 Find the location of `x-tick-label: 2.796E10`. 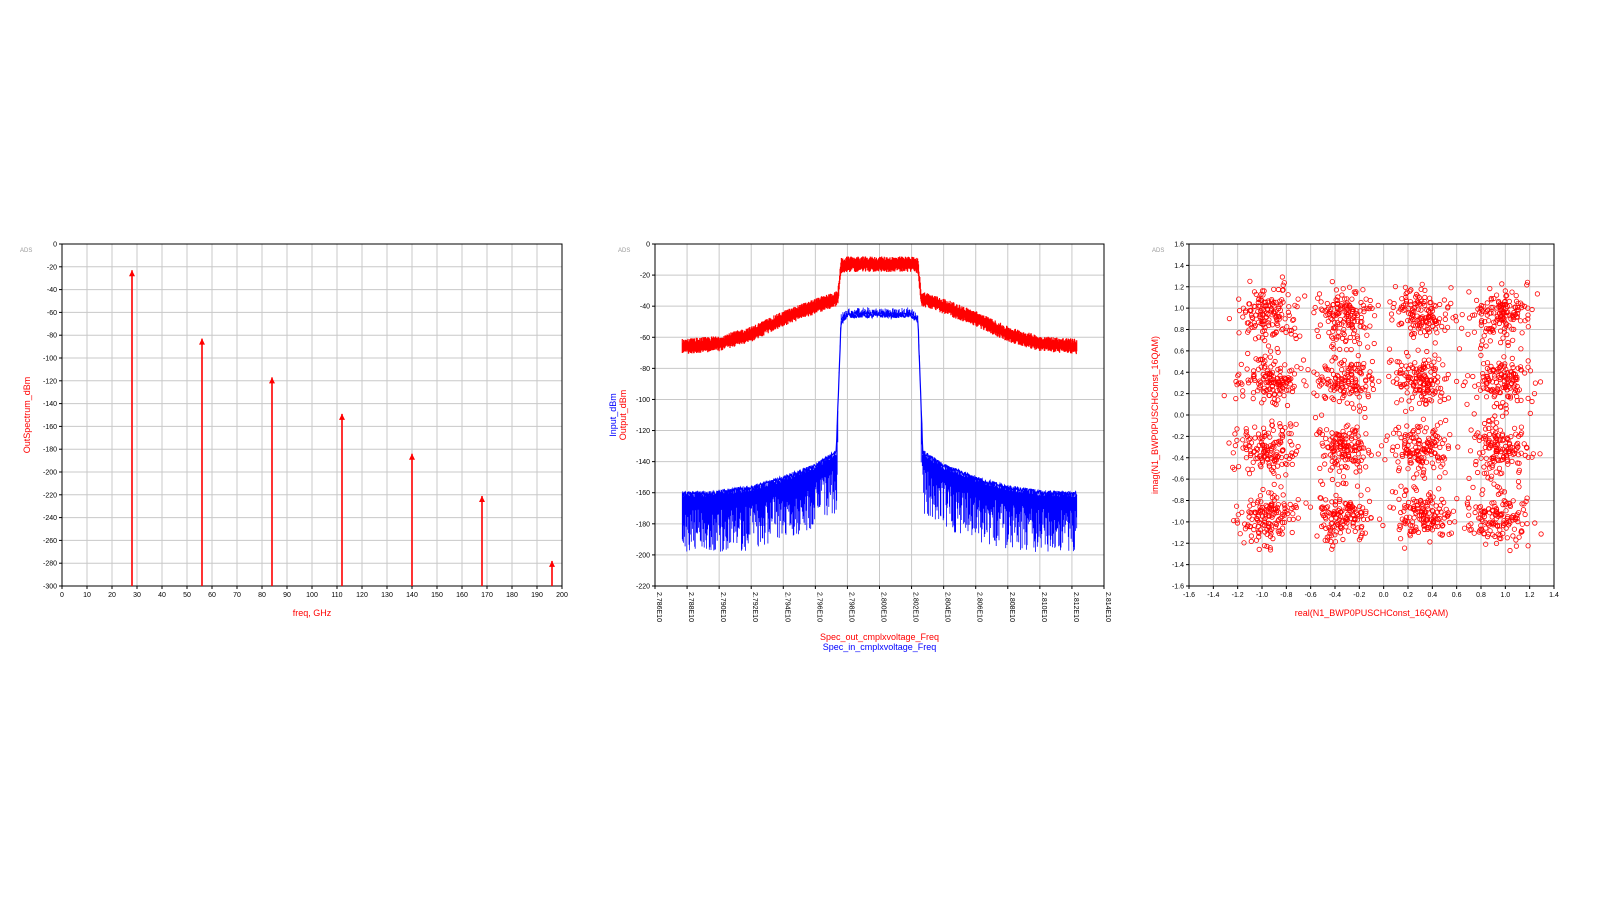

x-tick-label: 2.796E10 is located at coordinates (818, 607).